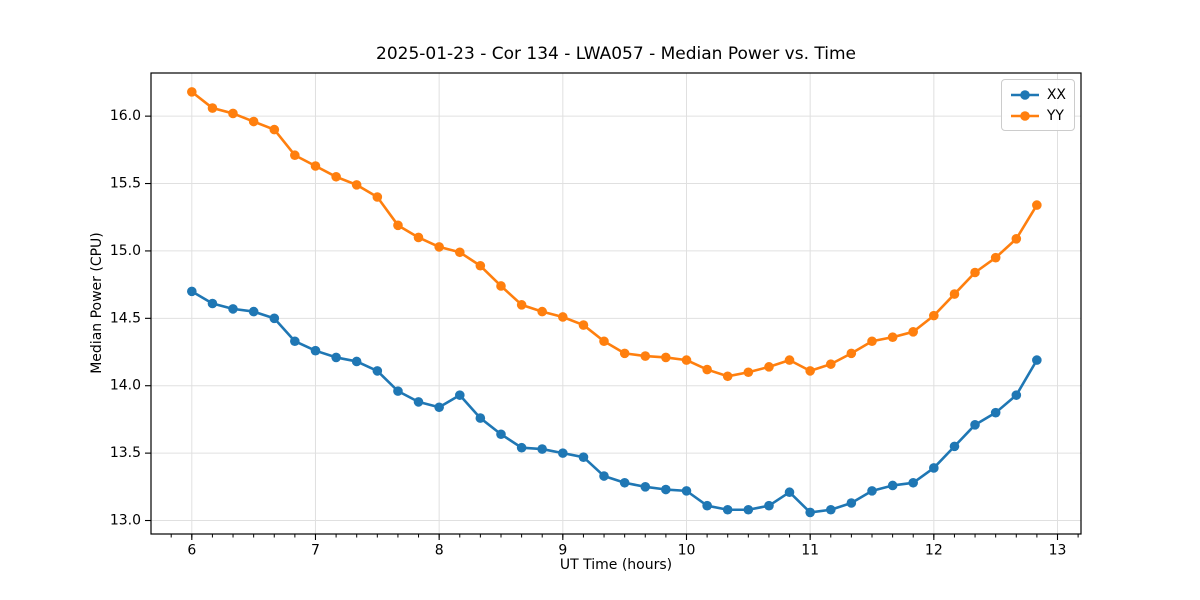 This screenshot has width=1200, height=600. What do you see at coordinates (687, 551) in the screenshot?
I see `x-tick-label: 10` at bounding box center [687, 551].